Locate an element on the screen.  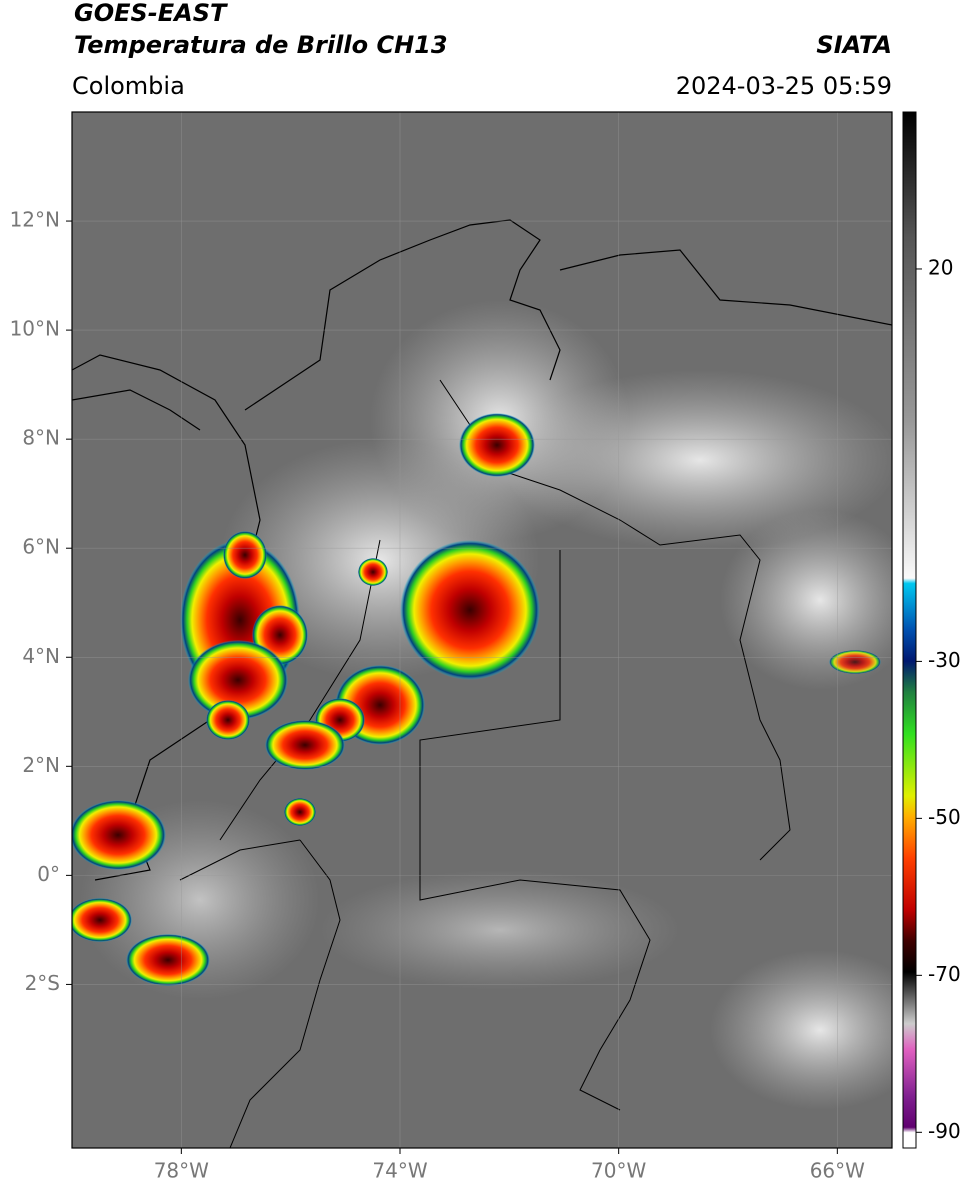
x-tick-label: 74°W is located at coordinates (399, 1171).